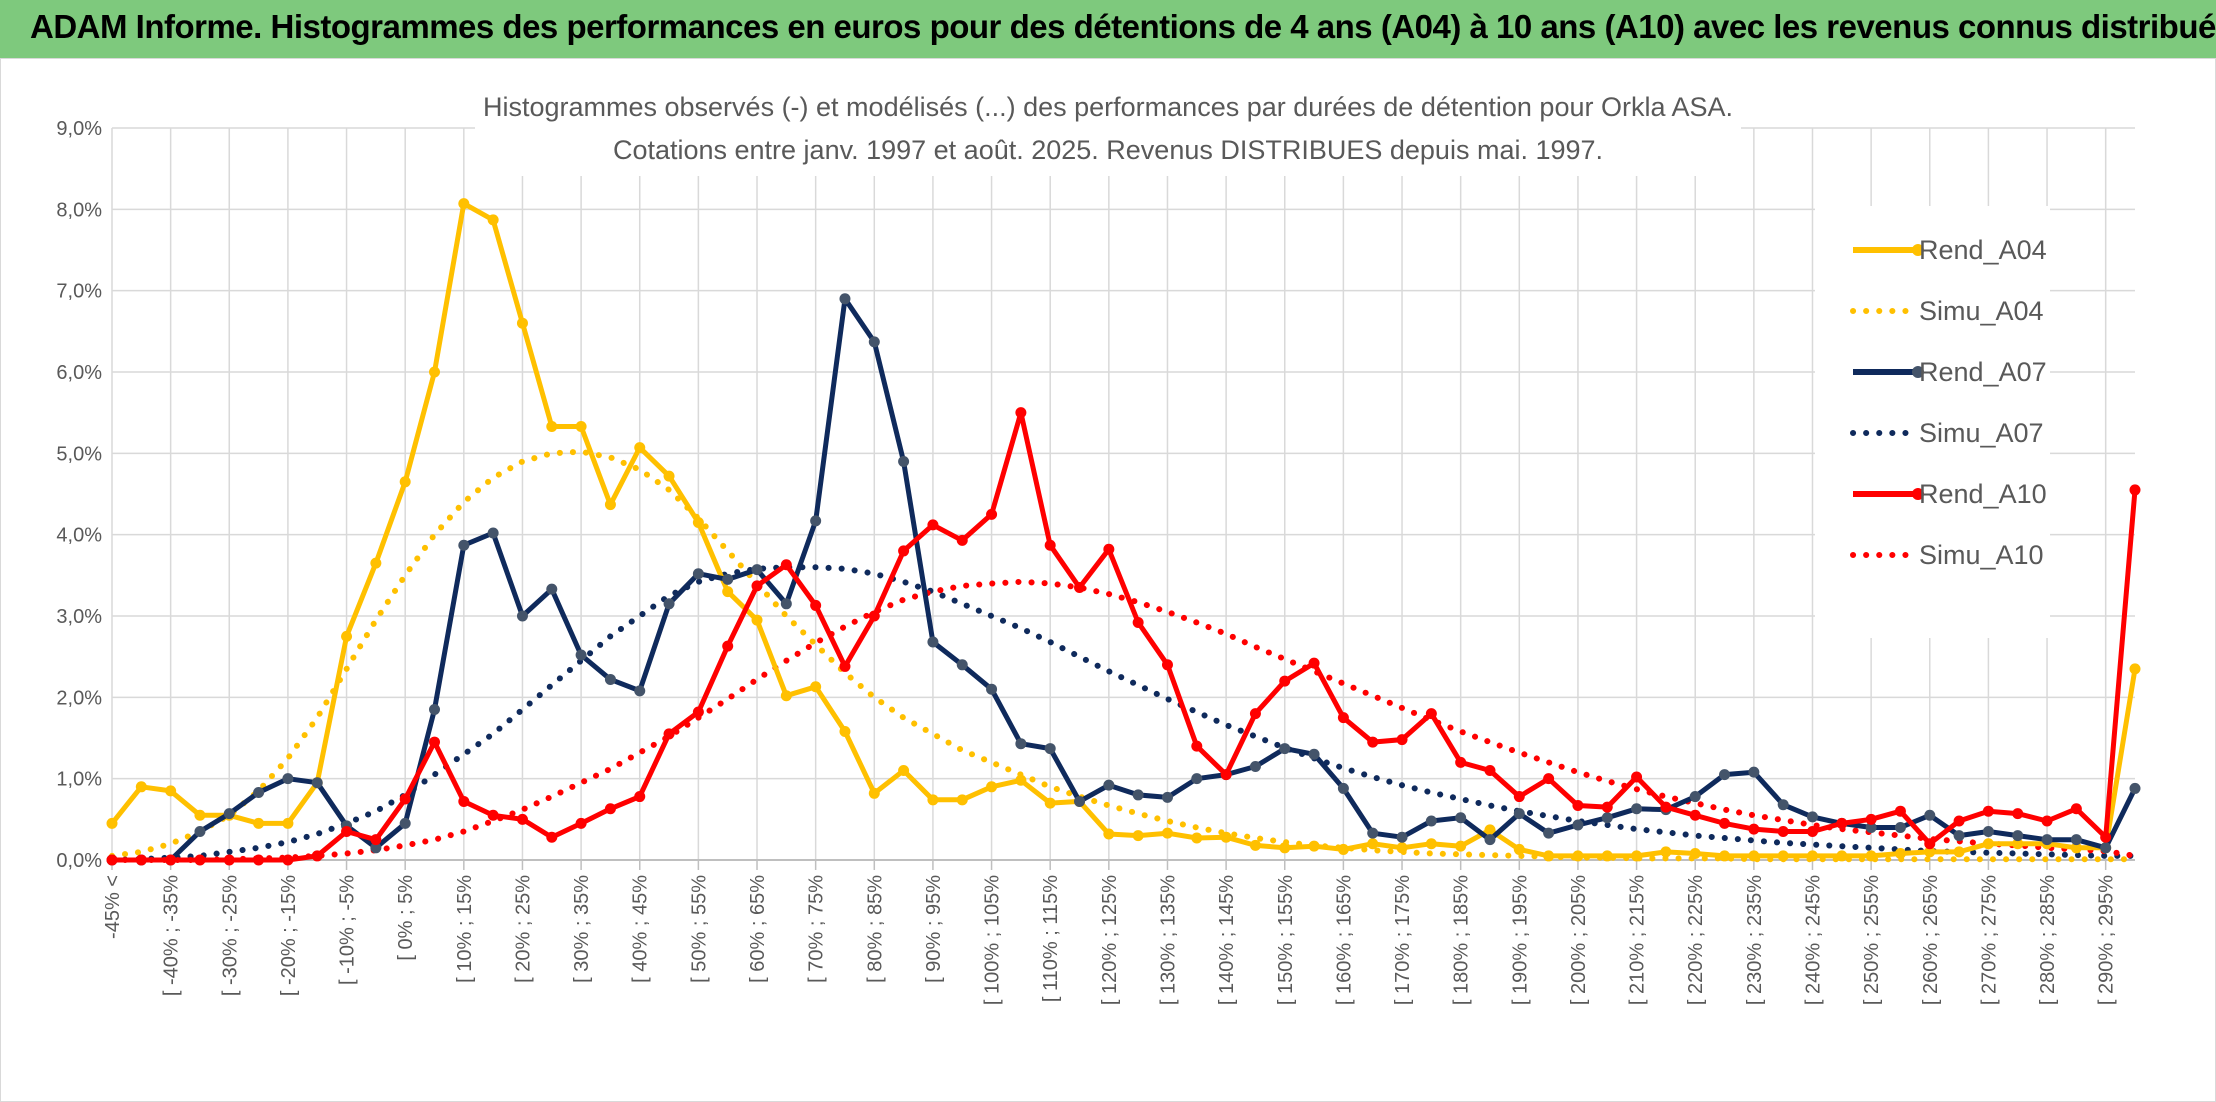  Describe the element at coordinates (1983, 372) in the screenshot. I see `legend-label: Rend_A07` at that location.